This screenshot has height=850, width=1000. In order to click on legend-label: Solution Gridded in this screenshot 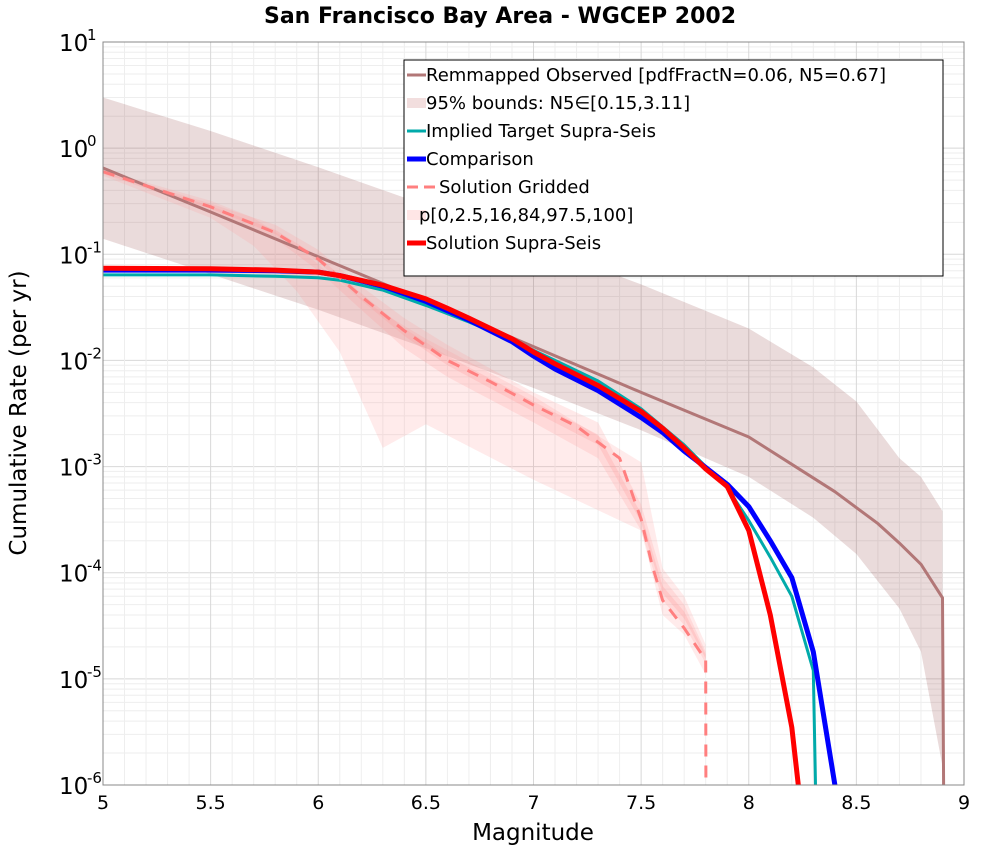, I will do `click(514, 187)`.